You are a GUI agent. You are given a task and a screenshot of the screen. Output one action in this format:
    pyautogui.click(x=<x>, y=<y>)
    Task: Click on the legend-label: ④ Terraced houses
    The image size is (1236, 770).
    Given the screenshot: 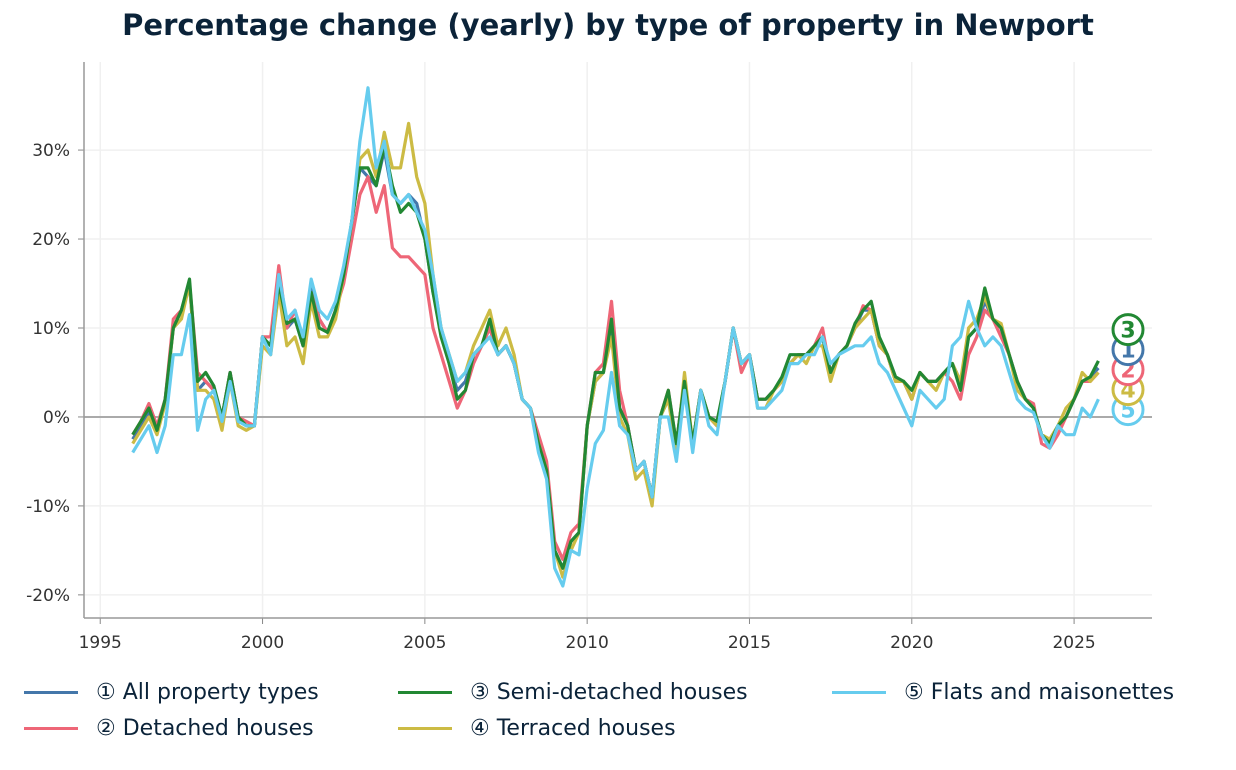 What is the action you would take?
    pyautogui.click(x=573, y=728)
    